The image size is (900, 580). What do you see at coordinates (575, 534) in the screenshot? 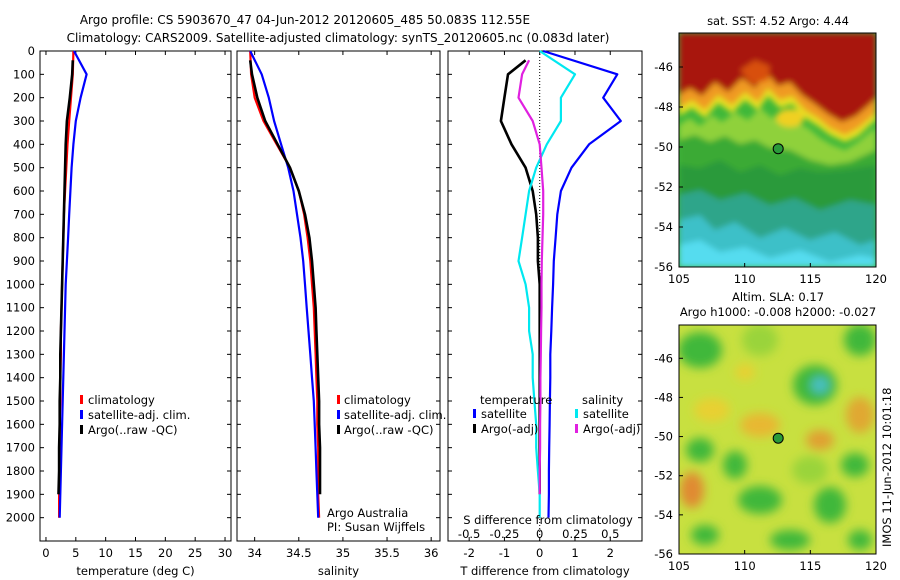
I see `s-tick-label: 0.25` at bounding box center [575, 534].